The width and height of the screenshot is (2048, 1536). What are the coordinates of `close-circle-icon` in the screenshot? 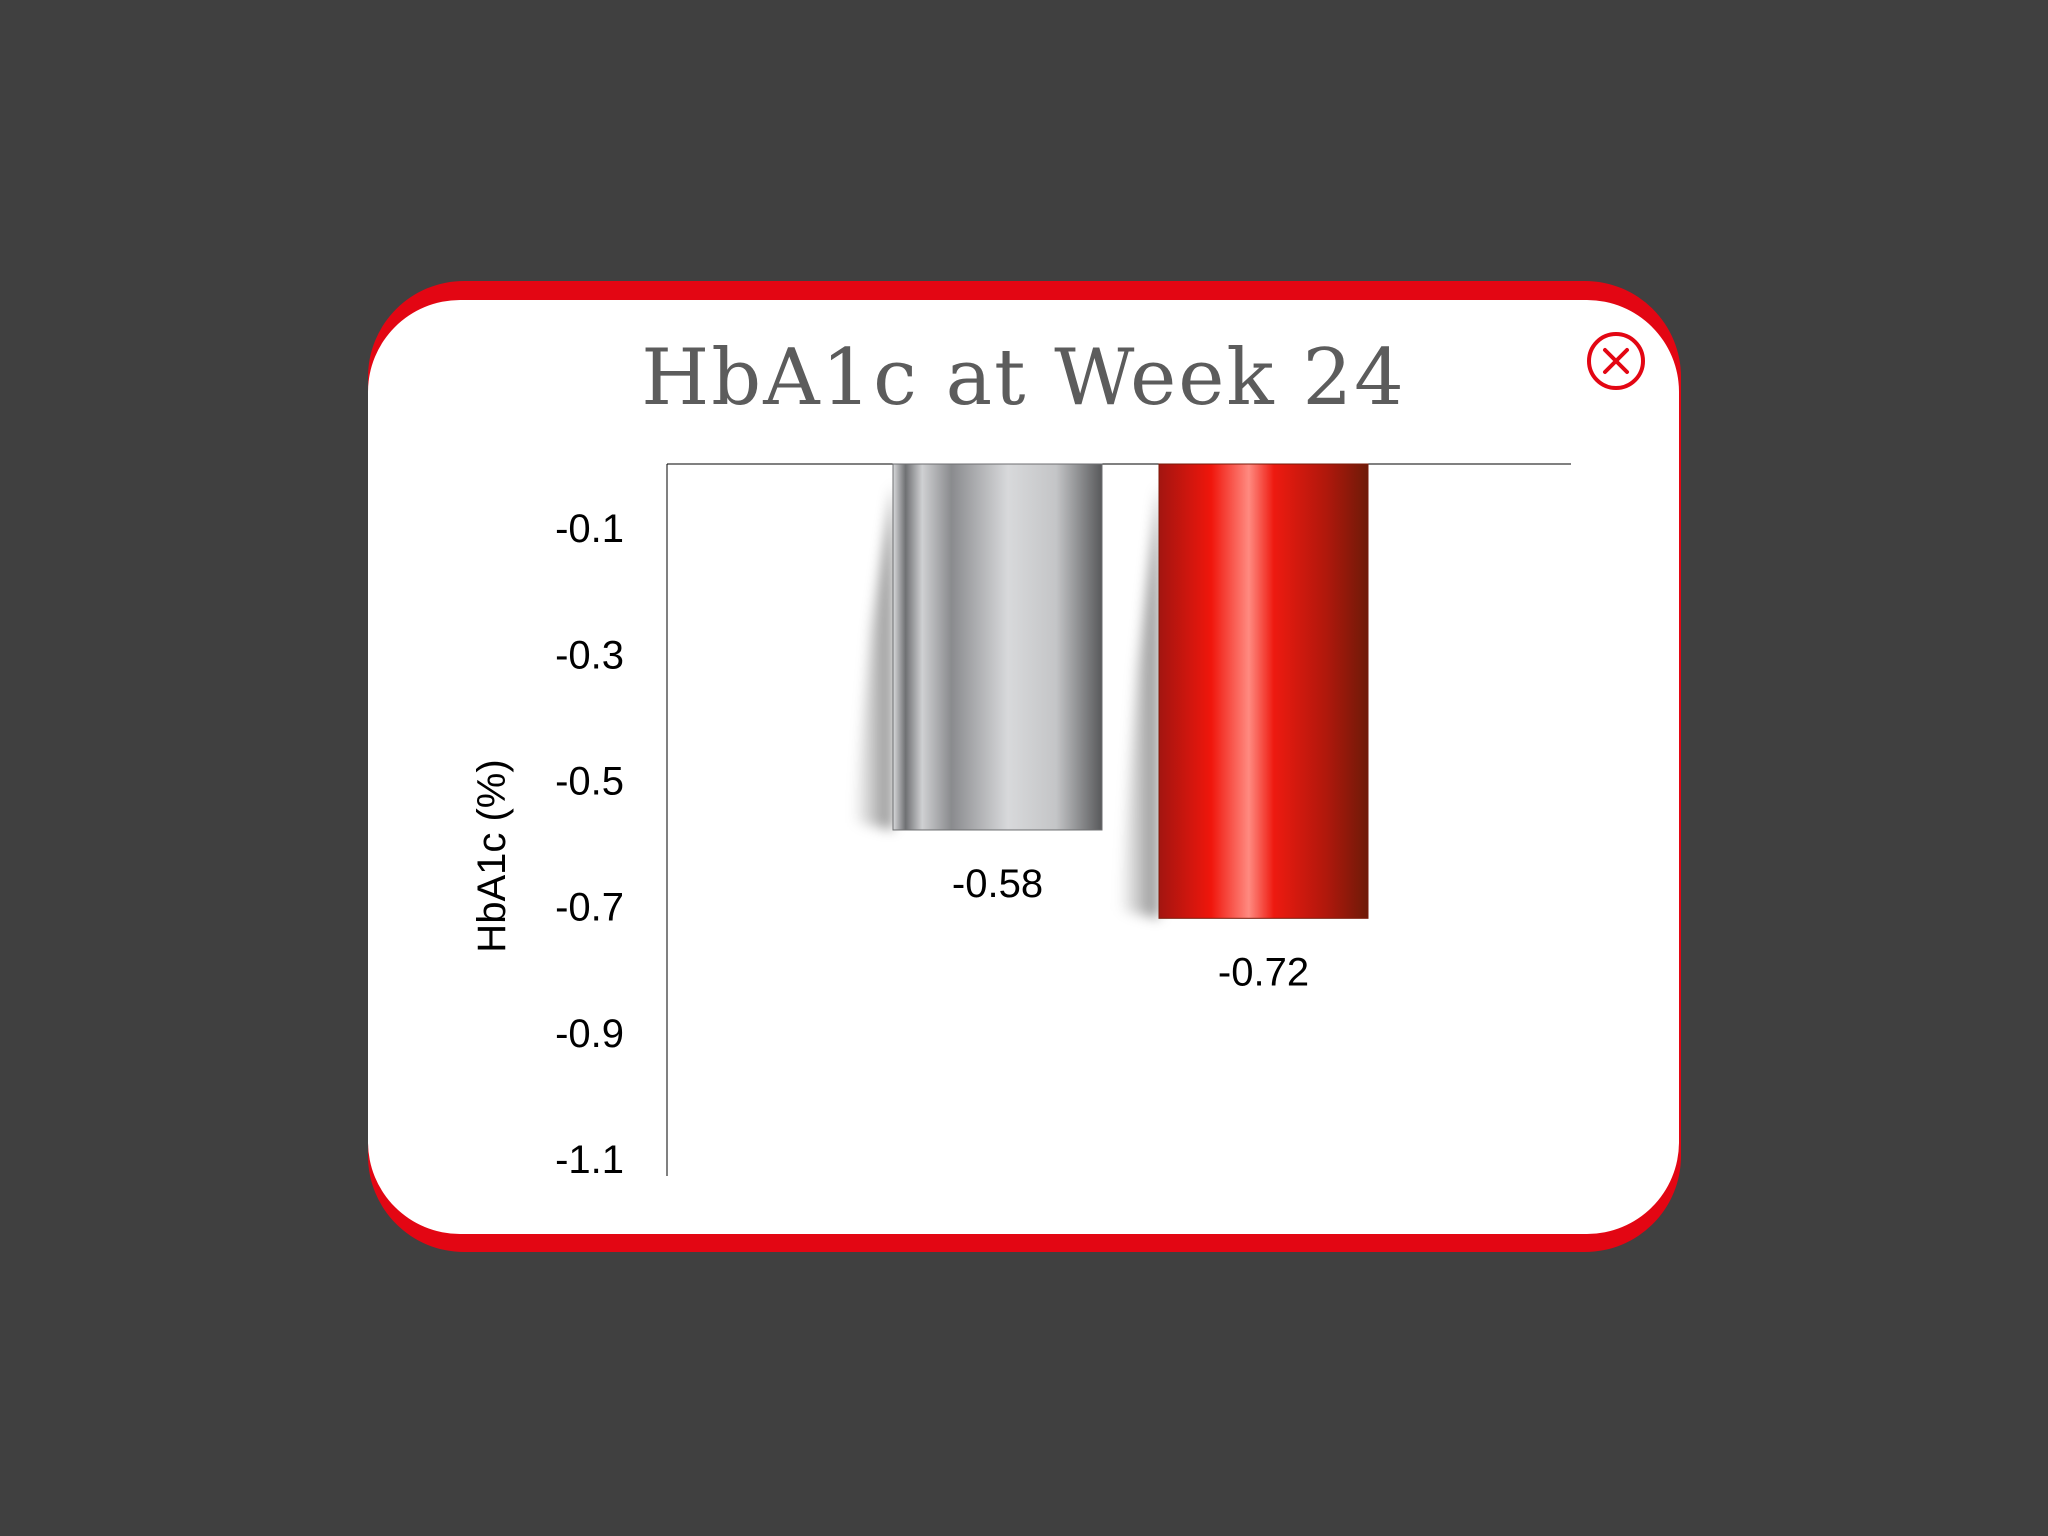 It's located at (1616, 361).